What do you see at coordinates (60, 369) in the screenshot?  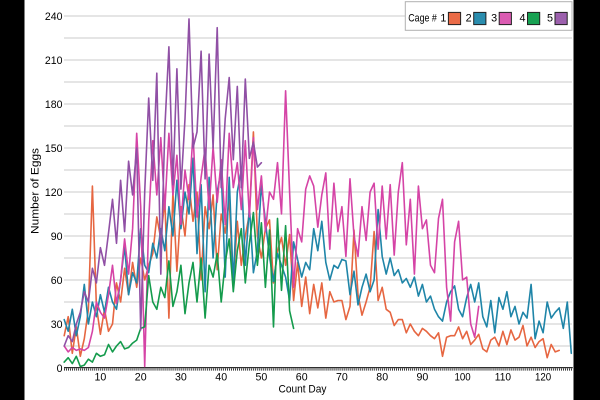 I see `svg-text: 0` at bounding box center [60, 369].